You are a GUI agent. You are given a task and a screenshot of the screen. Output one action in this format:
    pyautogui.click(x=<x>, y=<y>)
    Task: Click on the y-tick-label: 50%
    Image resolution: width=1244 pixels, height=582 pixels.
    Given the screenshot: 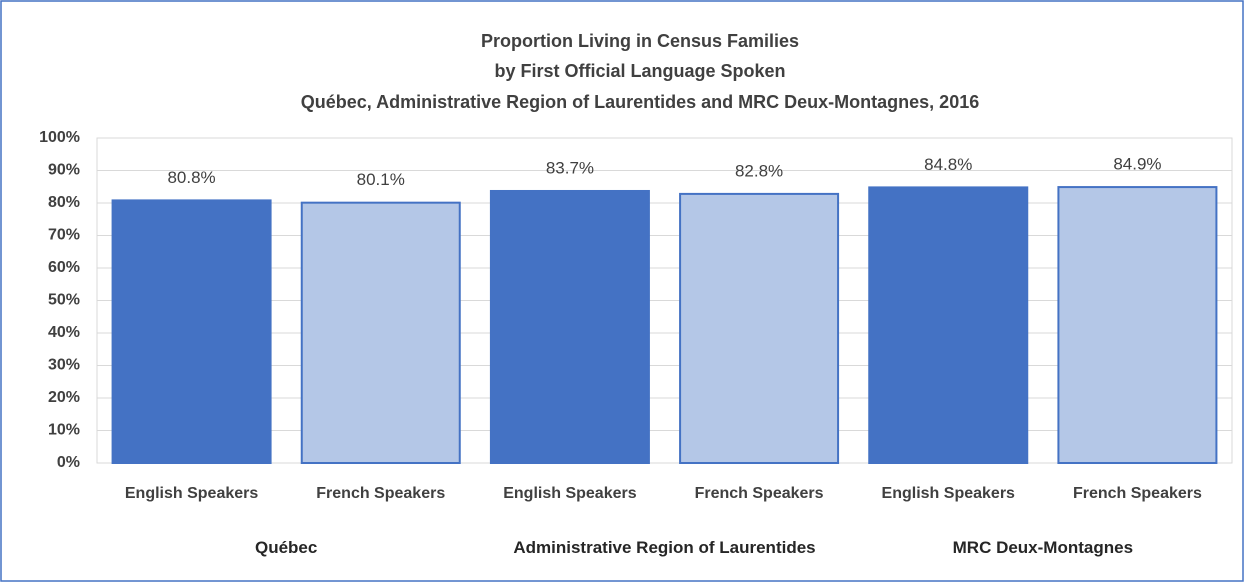 What is the action you would take?
    pyautogui.click(x=64, y=300)
    